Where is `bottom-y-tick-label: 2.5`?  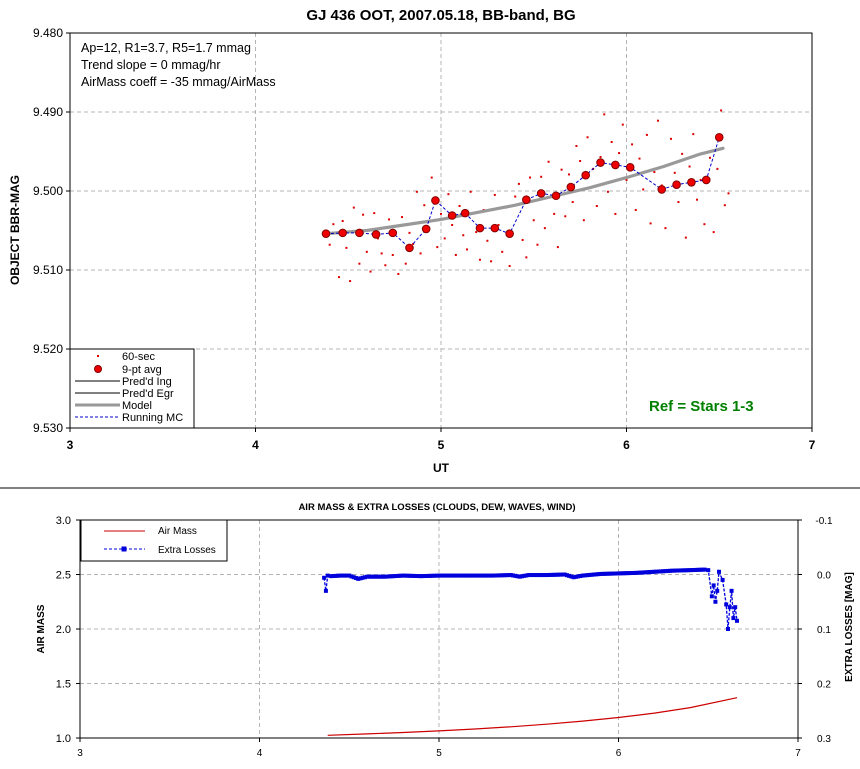 bottom-y-tick-label: 2.5 is located at coordinates (63, 576).